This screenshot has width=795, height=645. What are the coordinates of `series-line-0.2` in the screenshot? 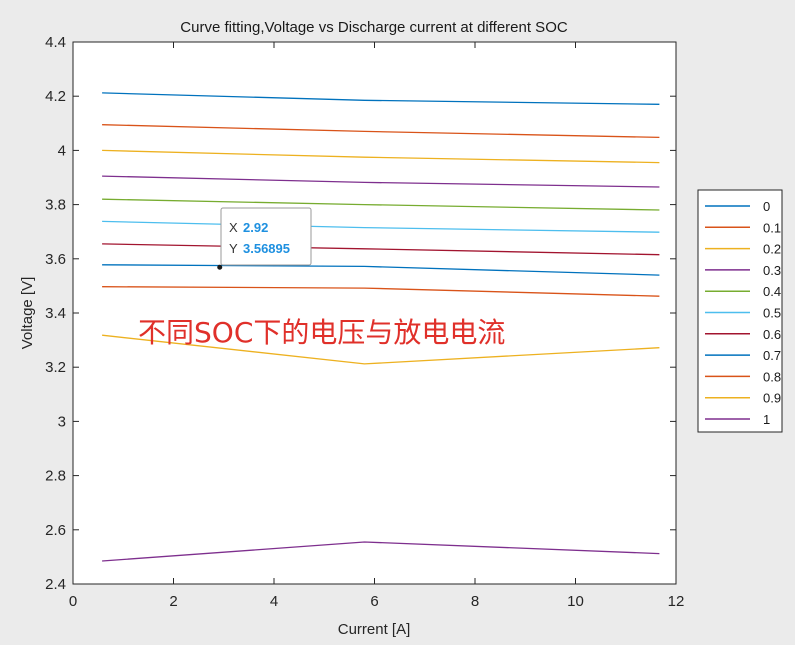 It's located at (381, 156).